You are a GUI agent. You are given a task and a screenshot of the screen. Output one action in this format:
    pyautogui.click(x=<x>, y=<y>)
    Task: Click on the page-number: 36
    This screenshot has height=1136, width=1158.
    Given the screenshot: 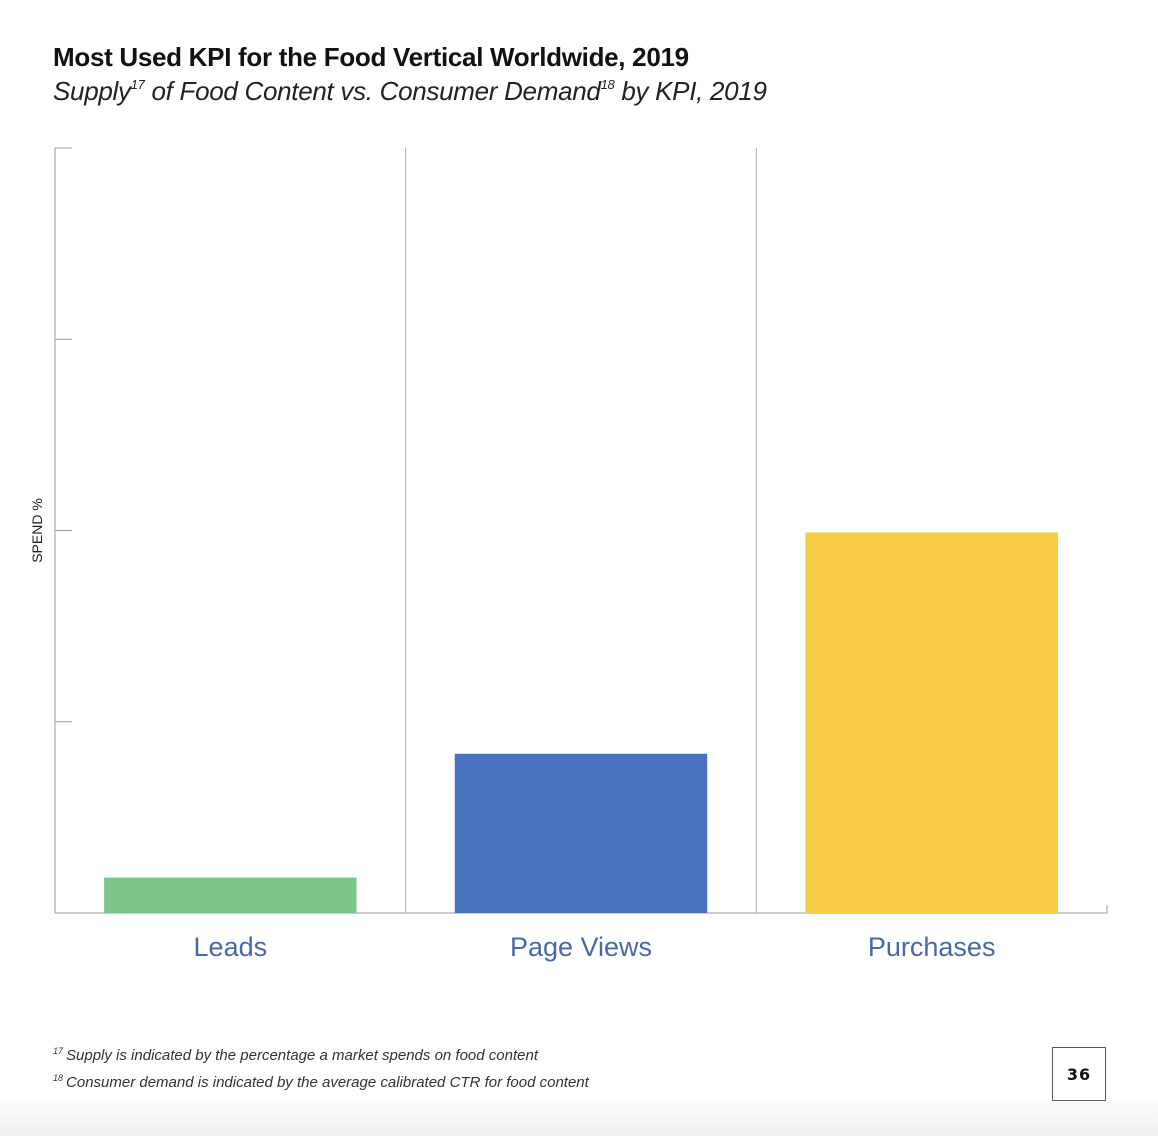 What is the action you would take?
    pyautogui.click(x=1079, y=1074)
    